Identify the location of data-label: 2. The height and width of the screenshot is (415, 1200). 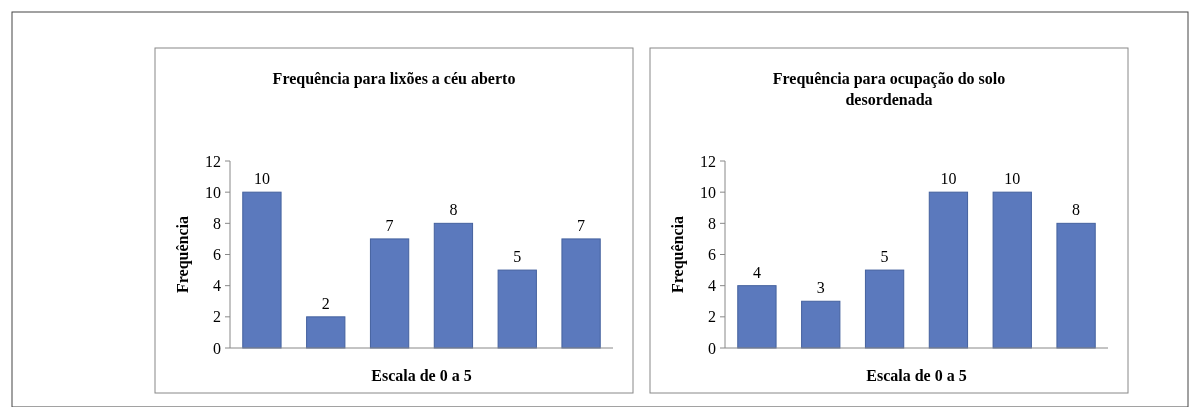
(325, 303).